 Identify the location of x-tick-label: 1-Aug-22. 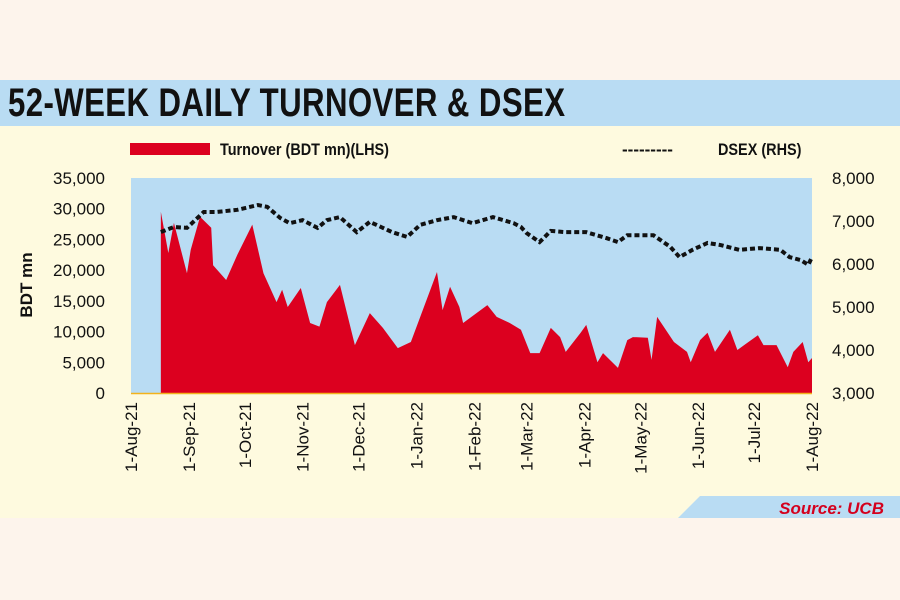
(812, 437).